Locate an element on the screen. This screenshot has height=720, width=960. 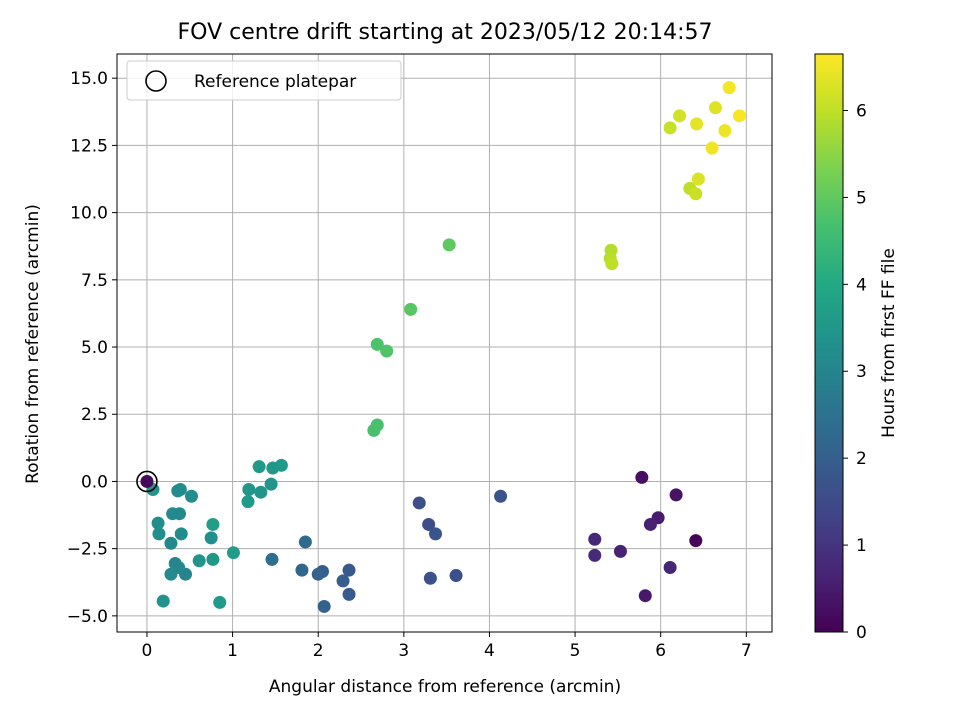
x-axis-ticks: 0 1 2 3 4 5 6 7 is located at coordinates (447, 646).